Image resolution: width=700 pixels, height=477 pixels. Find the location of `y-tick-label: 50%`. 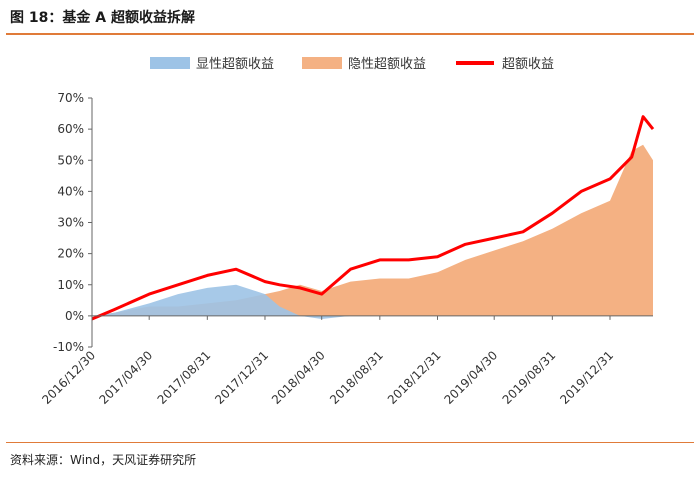

y-tick-label: 50% is located at coordinates (70, 160).